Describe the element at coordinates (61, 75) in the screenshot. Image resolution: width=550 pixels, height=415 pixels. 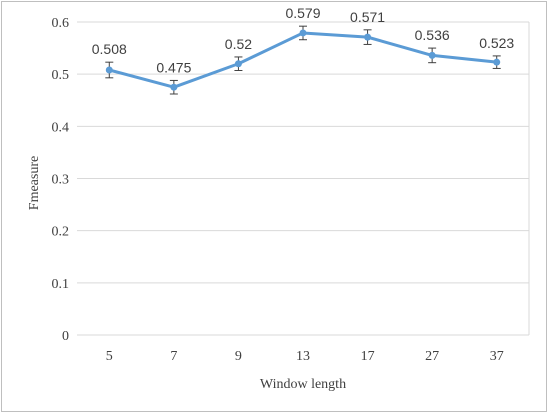
I see `y-tick-label-5: 0.5` at that location.